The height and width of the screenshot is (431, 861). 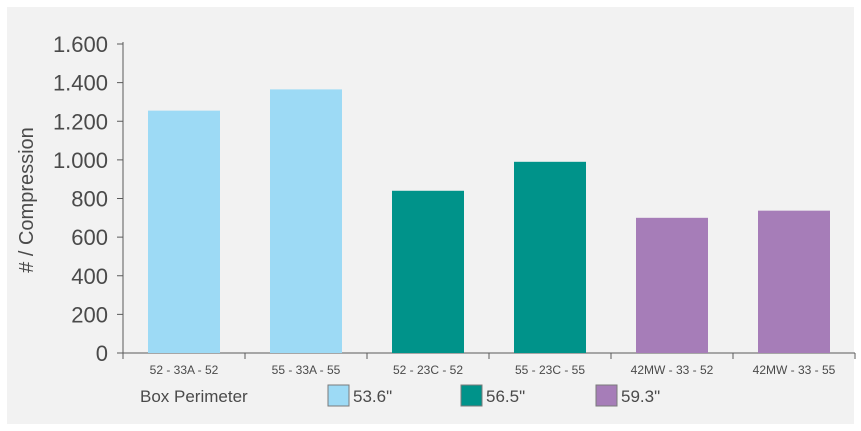 I want to click on legend-label: 53.6", so click(x=372, y=396).